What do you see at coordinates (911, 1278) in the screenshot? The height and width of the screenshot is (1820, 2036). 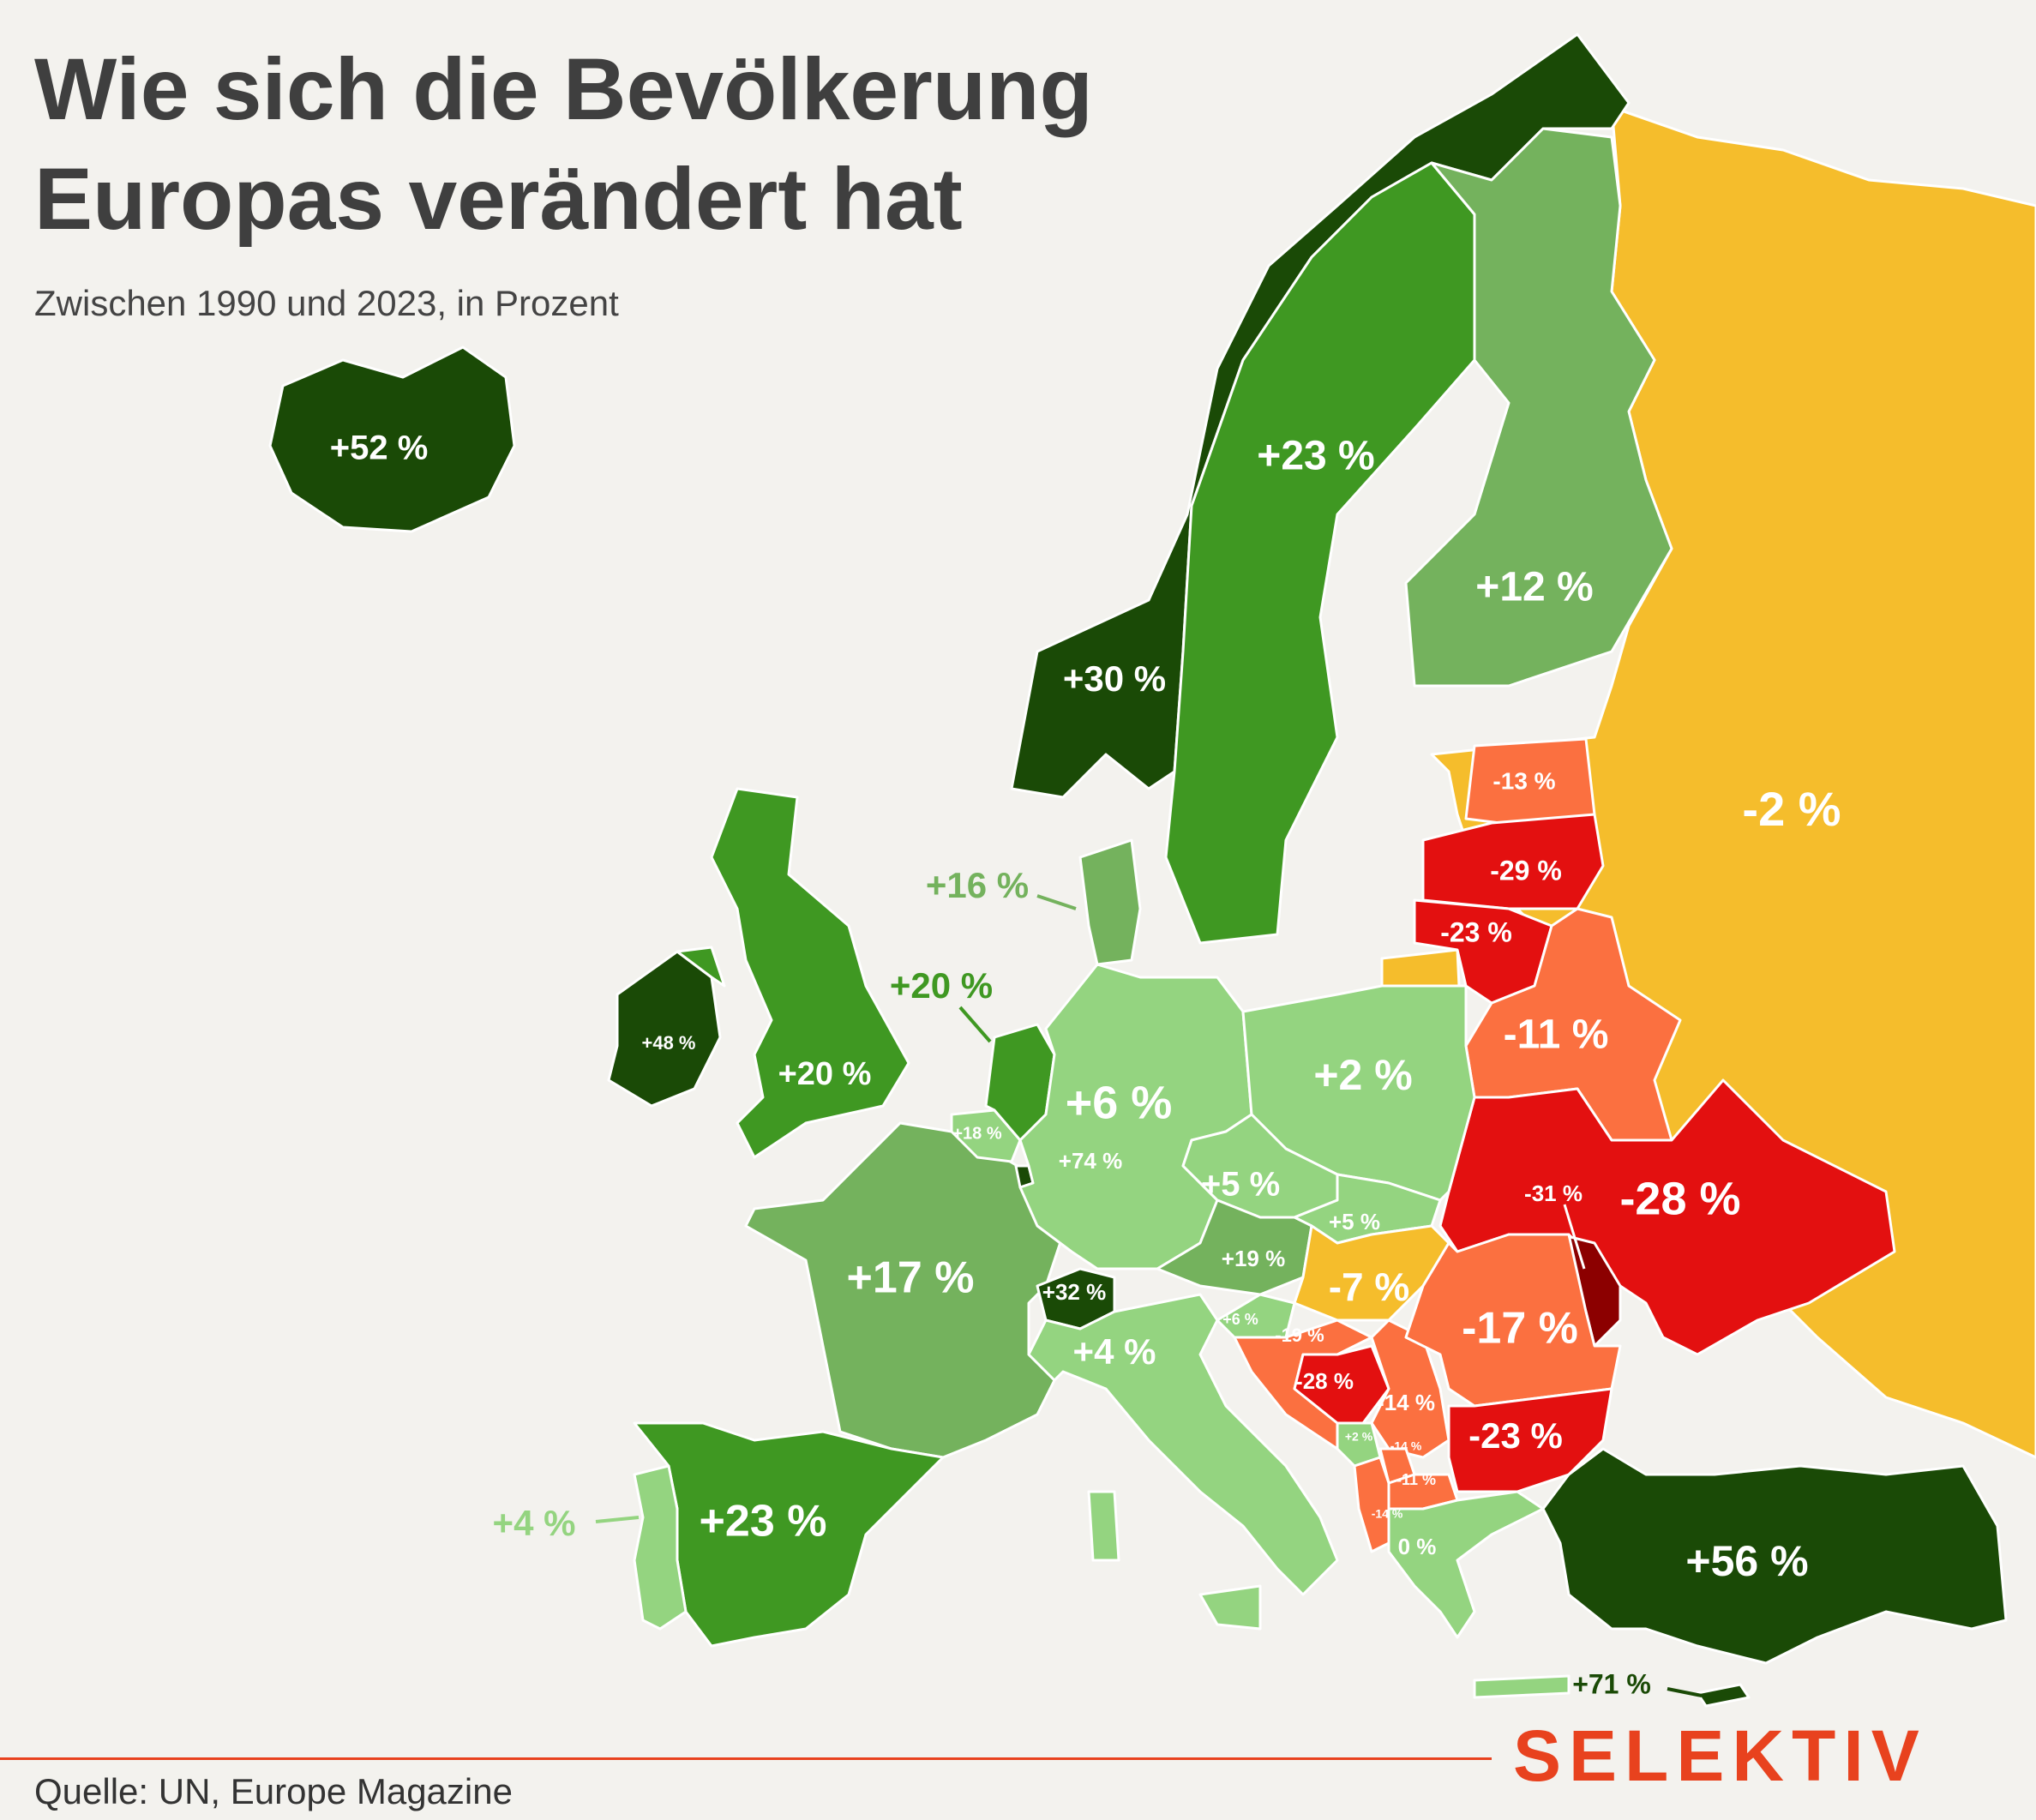 I see `label-france: +17 %` at bounding box center [911, 1278].